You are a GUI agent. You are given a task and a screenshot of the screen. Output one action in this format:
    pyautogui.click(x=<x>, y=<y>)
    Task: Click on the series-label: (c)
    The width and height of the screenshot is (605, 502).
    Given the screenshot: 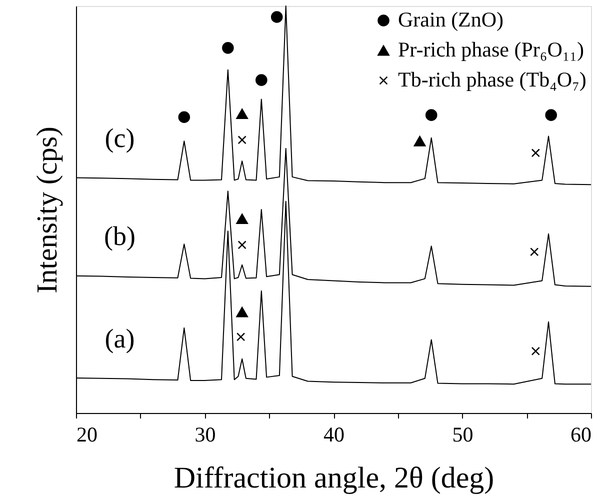 What is the action you would take?
    pyautogui.click(x=119, y=138)
    